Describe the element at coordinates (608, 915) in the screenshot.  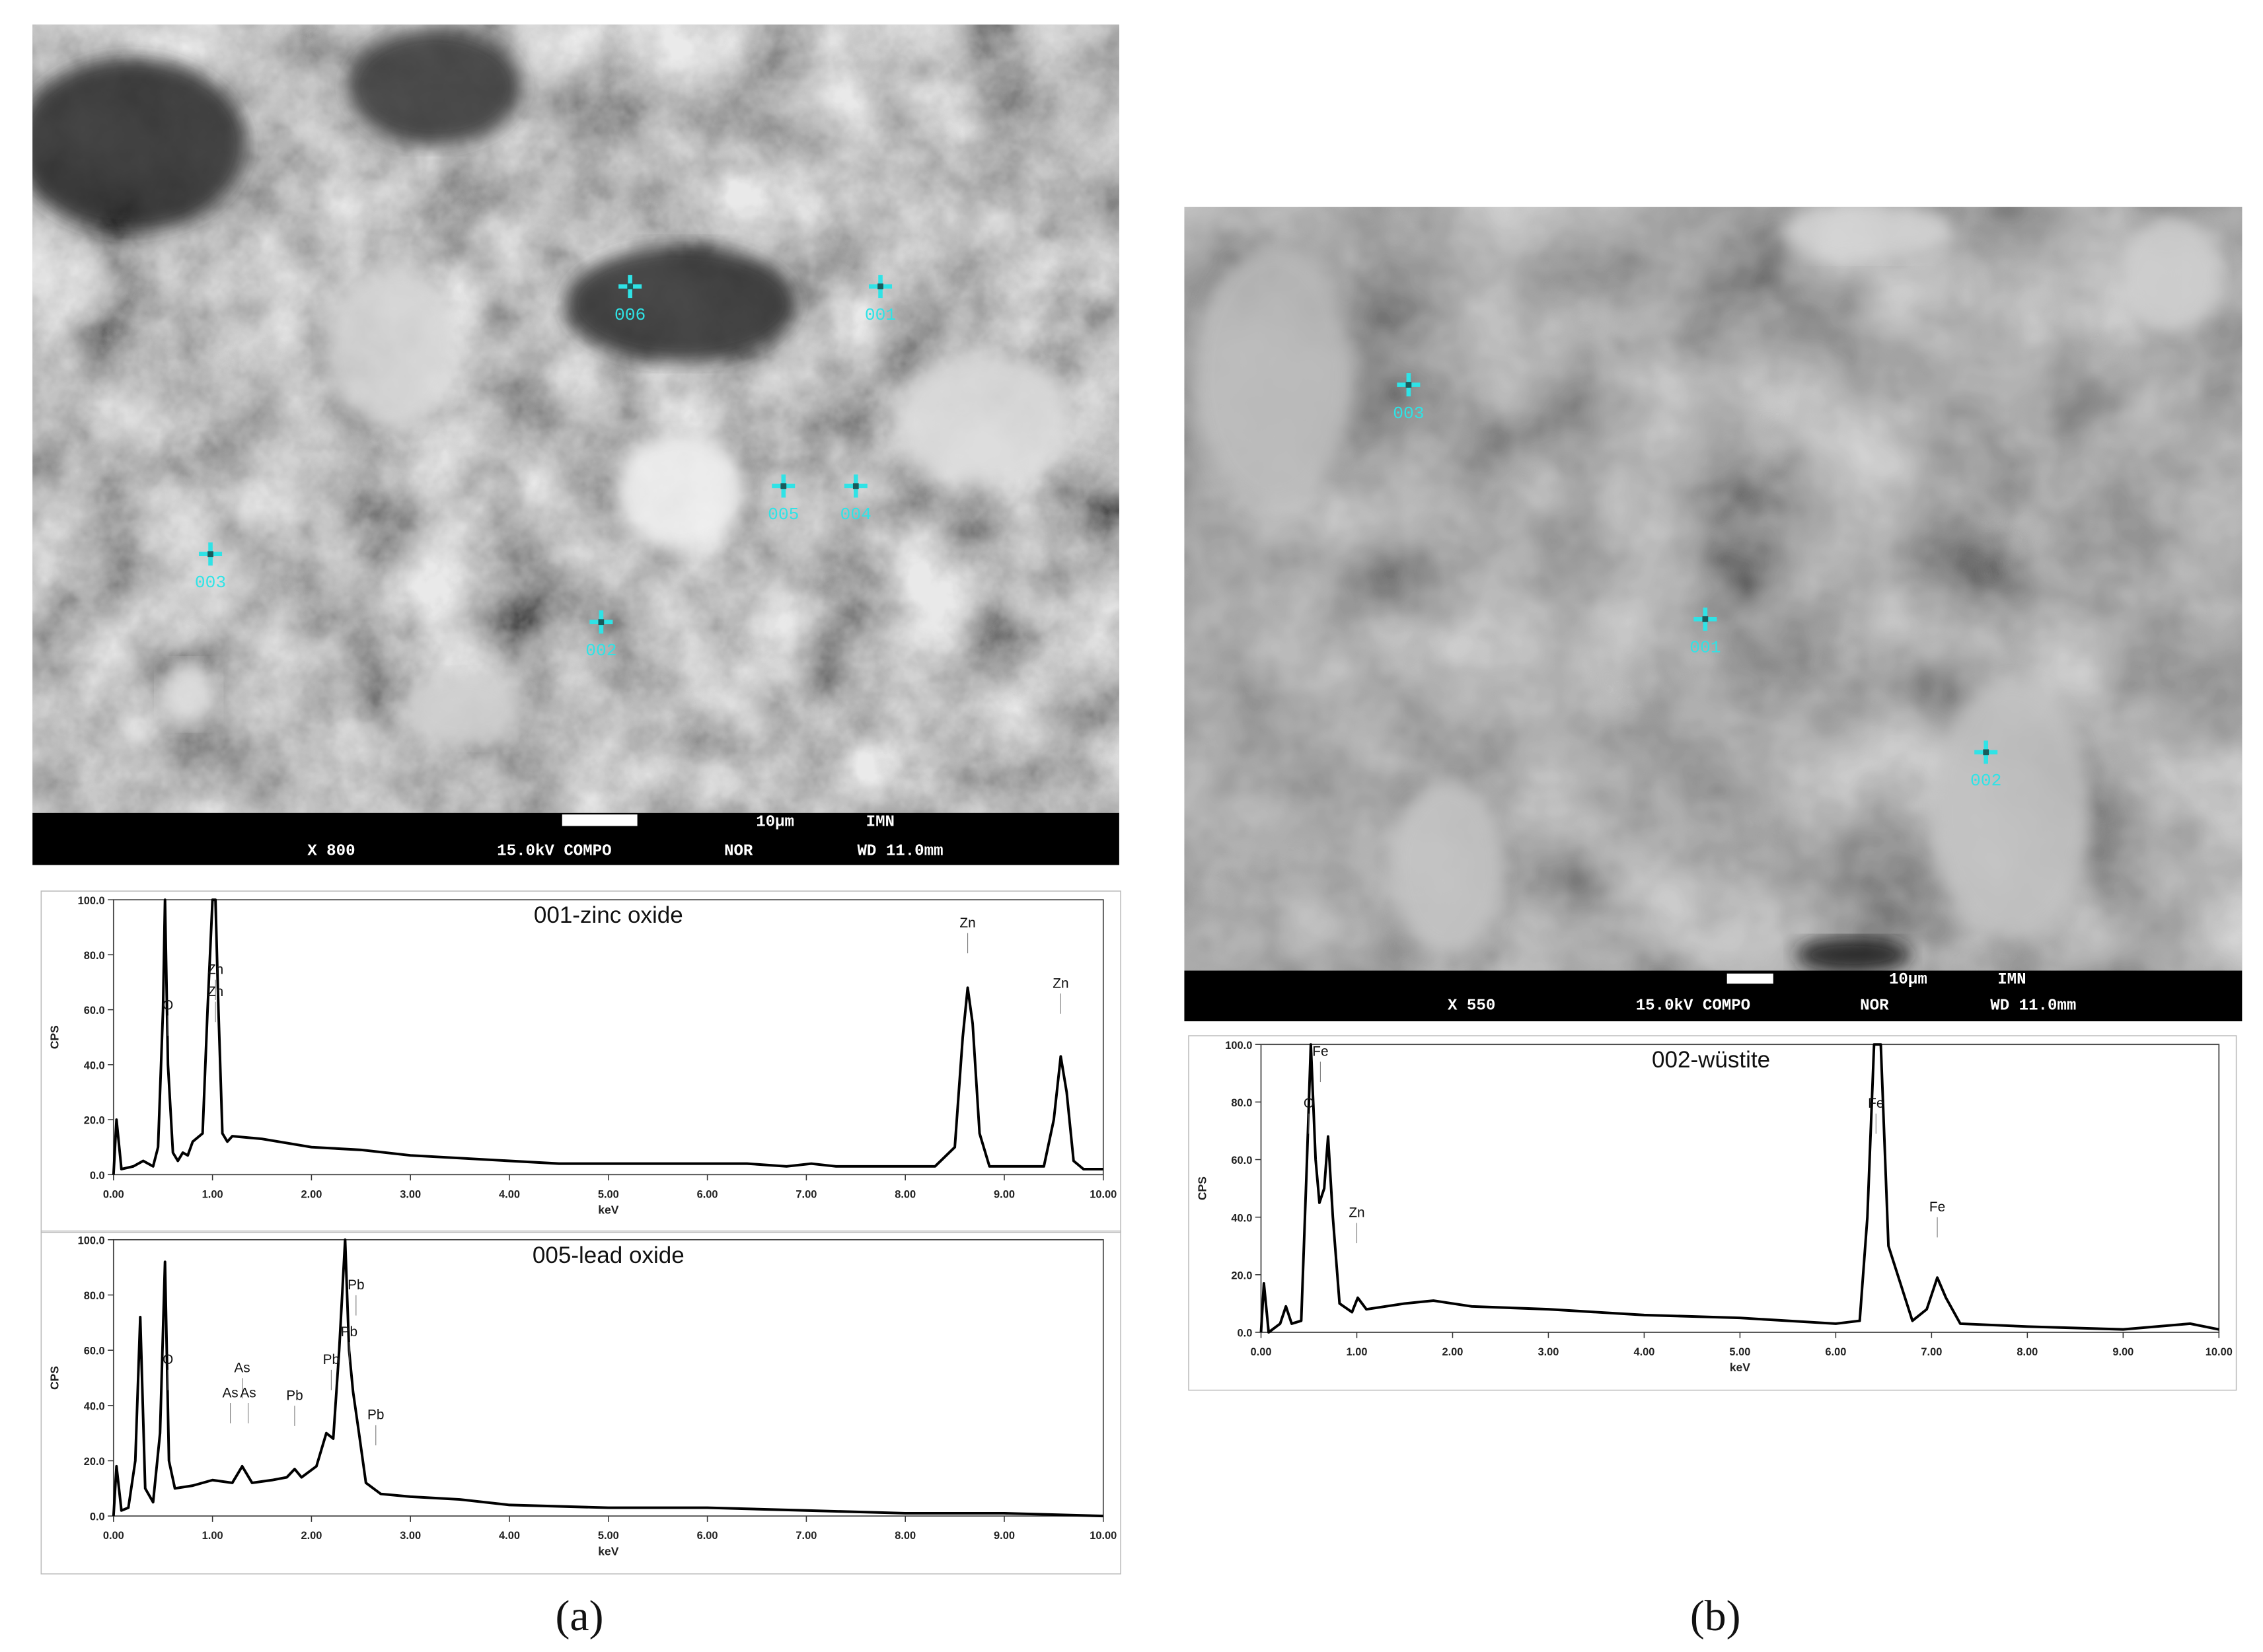
I see `chart-title: 001-zinc oxide` at that location.